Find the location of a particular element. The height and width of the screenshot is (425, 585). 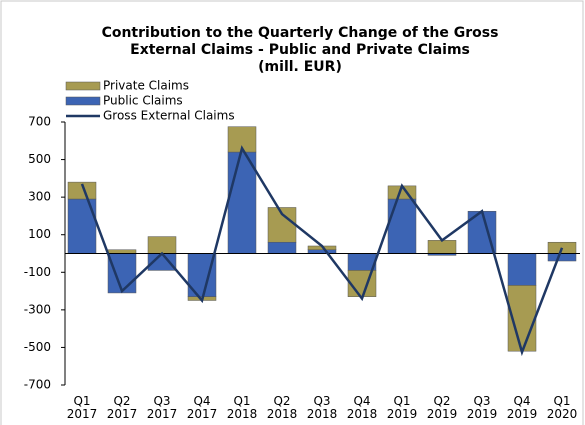

x-tick-label: Q4 2019 is located at coordinates (522, 407).